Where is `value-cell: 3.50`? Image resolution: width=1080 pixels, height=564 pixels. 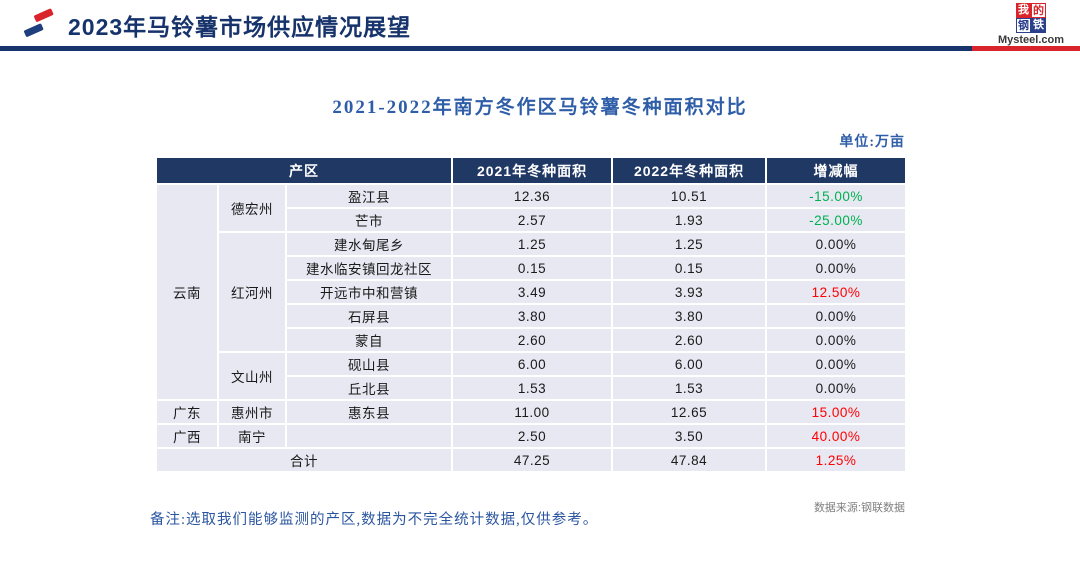 value-cell: 3.50 is located at coordinates (689, 436).